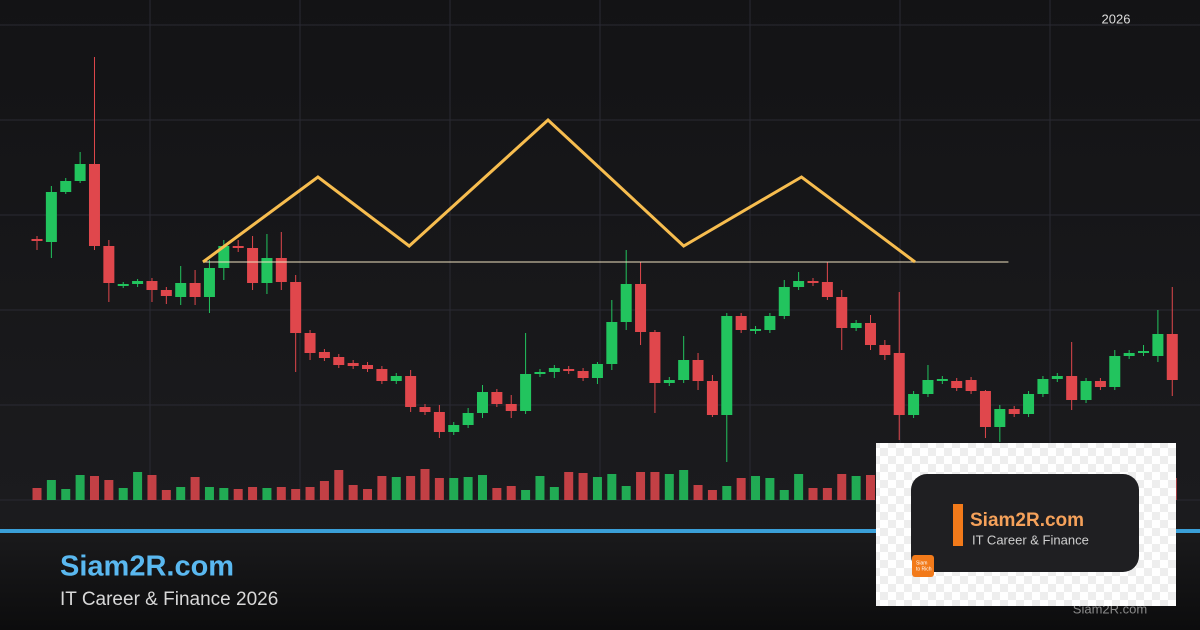 Image resolution: width=1200 pixels, height=630 pixels. What do you see at coordinates (169, 599) in the screenshot?
I see `brand-subtitle: IT Career & Finance 2026` at bounding box center [169, 599].